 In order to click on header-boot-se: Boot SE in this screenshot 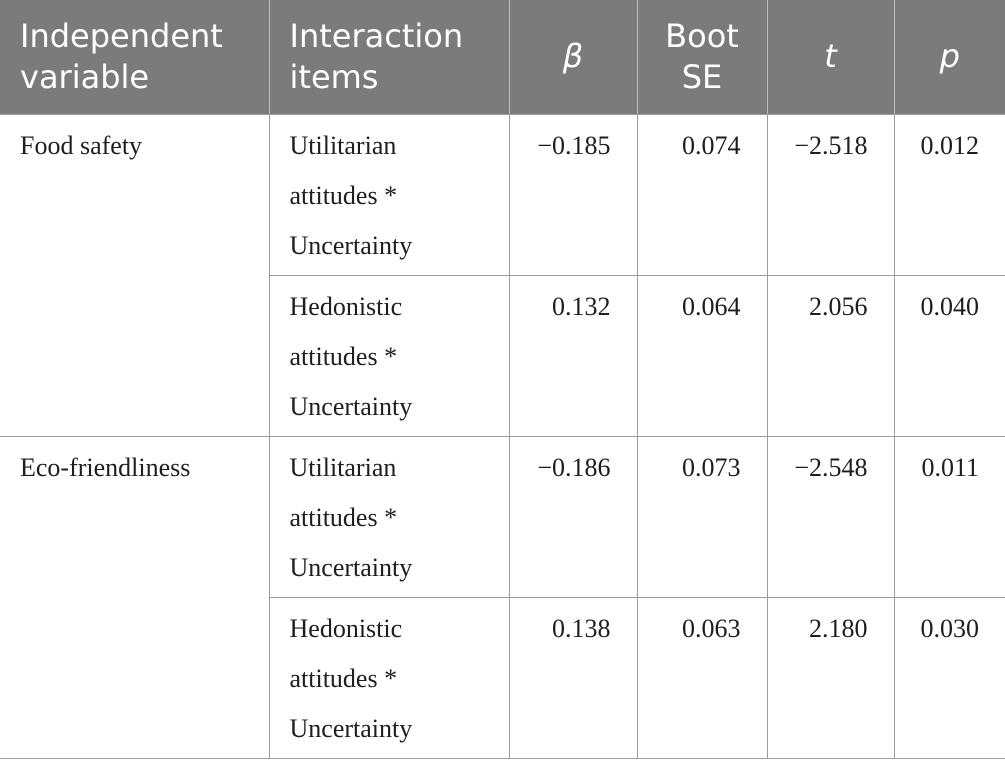, I will do `click(702, 57)`.